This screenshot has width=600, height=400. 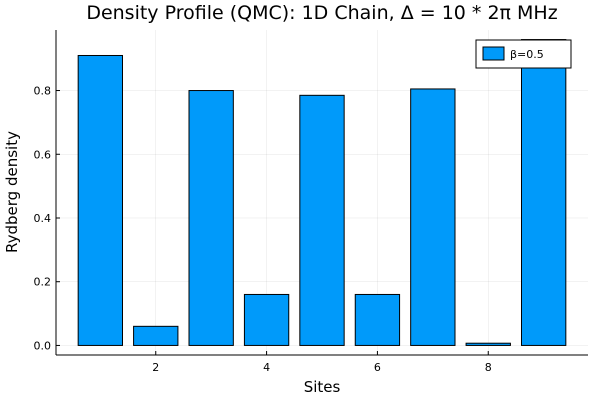 What do you see at coordinates (43, 345) in the screenshot?
I see `y-tick-label: 0.0` at bounding box center [43, 345].